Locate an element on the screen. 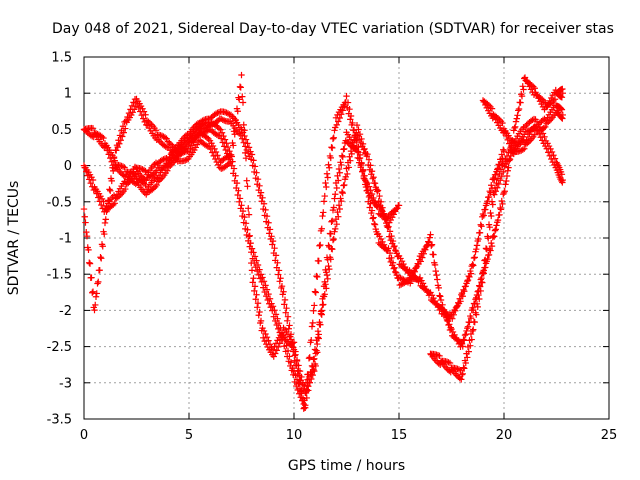  x-tick-label: 15 is located at coordinates (399, 435).